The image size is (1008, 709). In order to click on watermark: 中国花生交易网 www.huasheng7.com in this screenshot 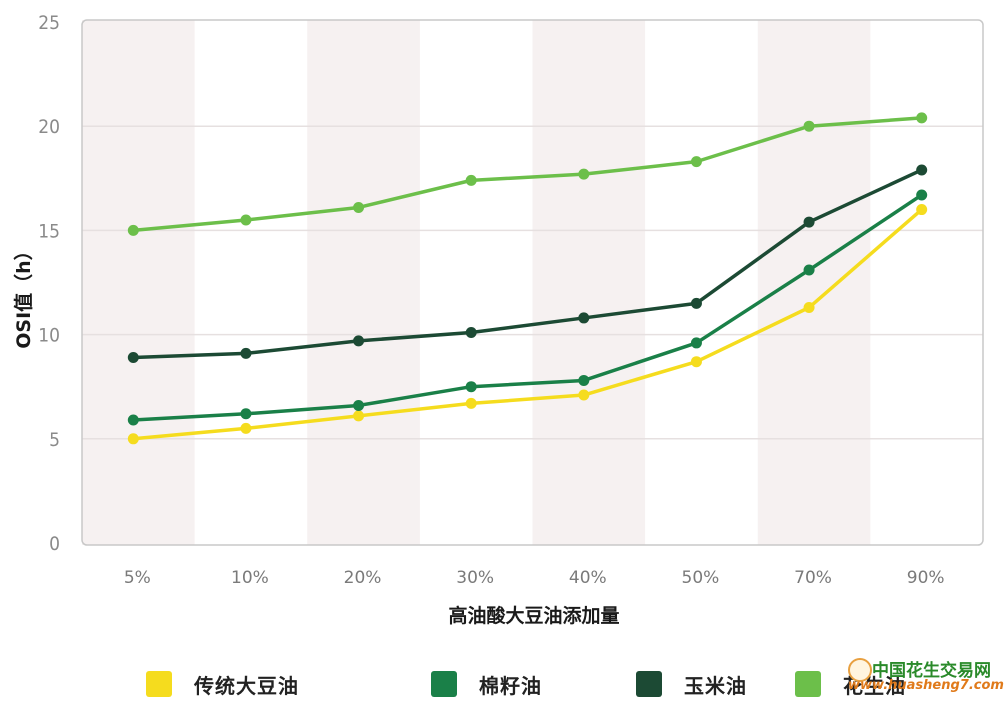, I will do `click(928, 681)`.